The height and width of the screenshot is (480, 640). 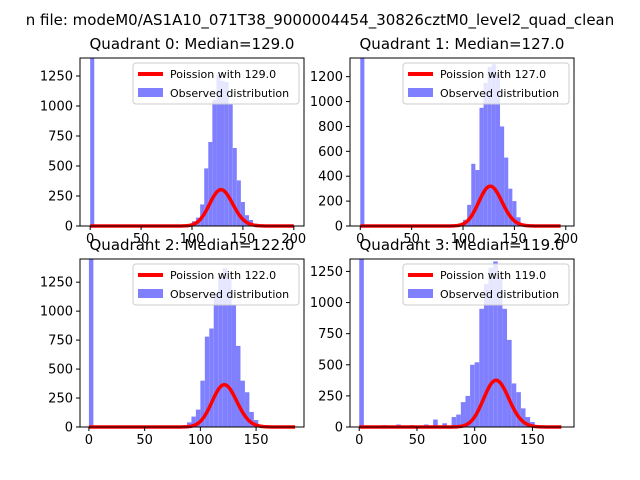 I want to click on panel-title: Quadrant 0: Median=129.0, so click(x=192, y=44).